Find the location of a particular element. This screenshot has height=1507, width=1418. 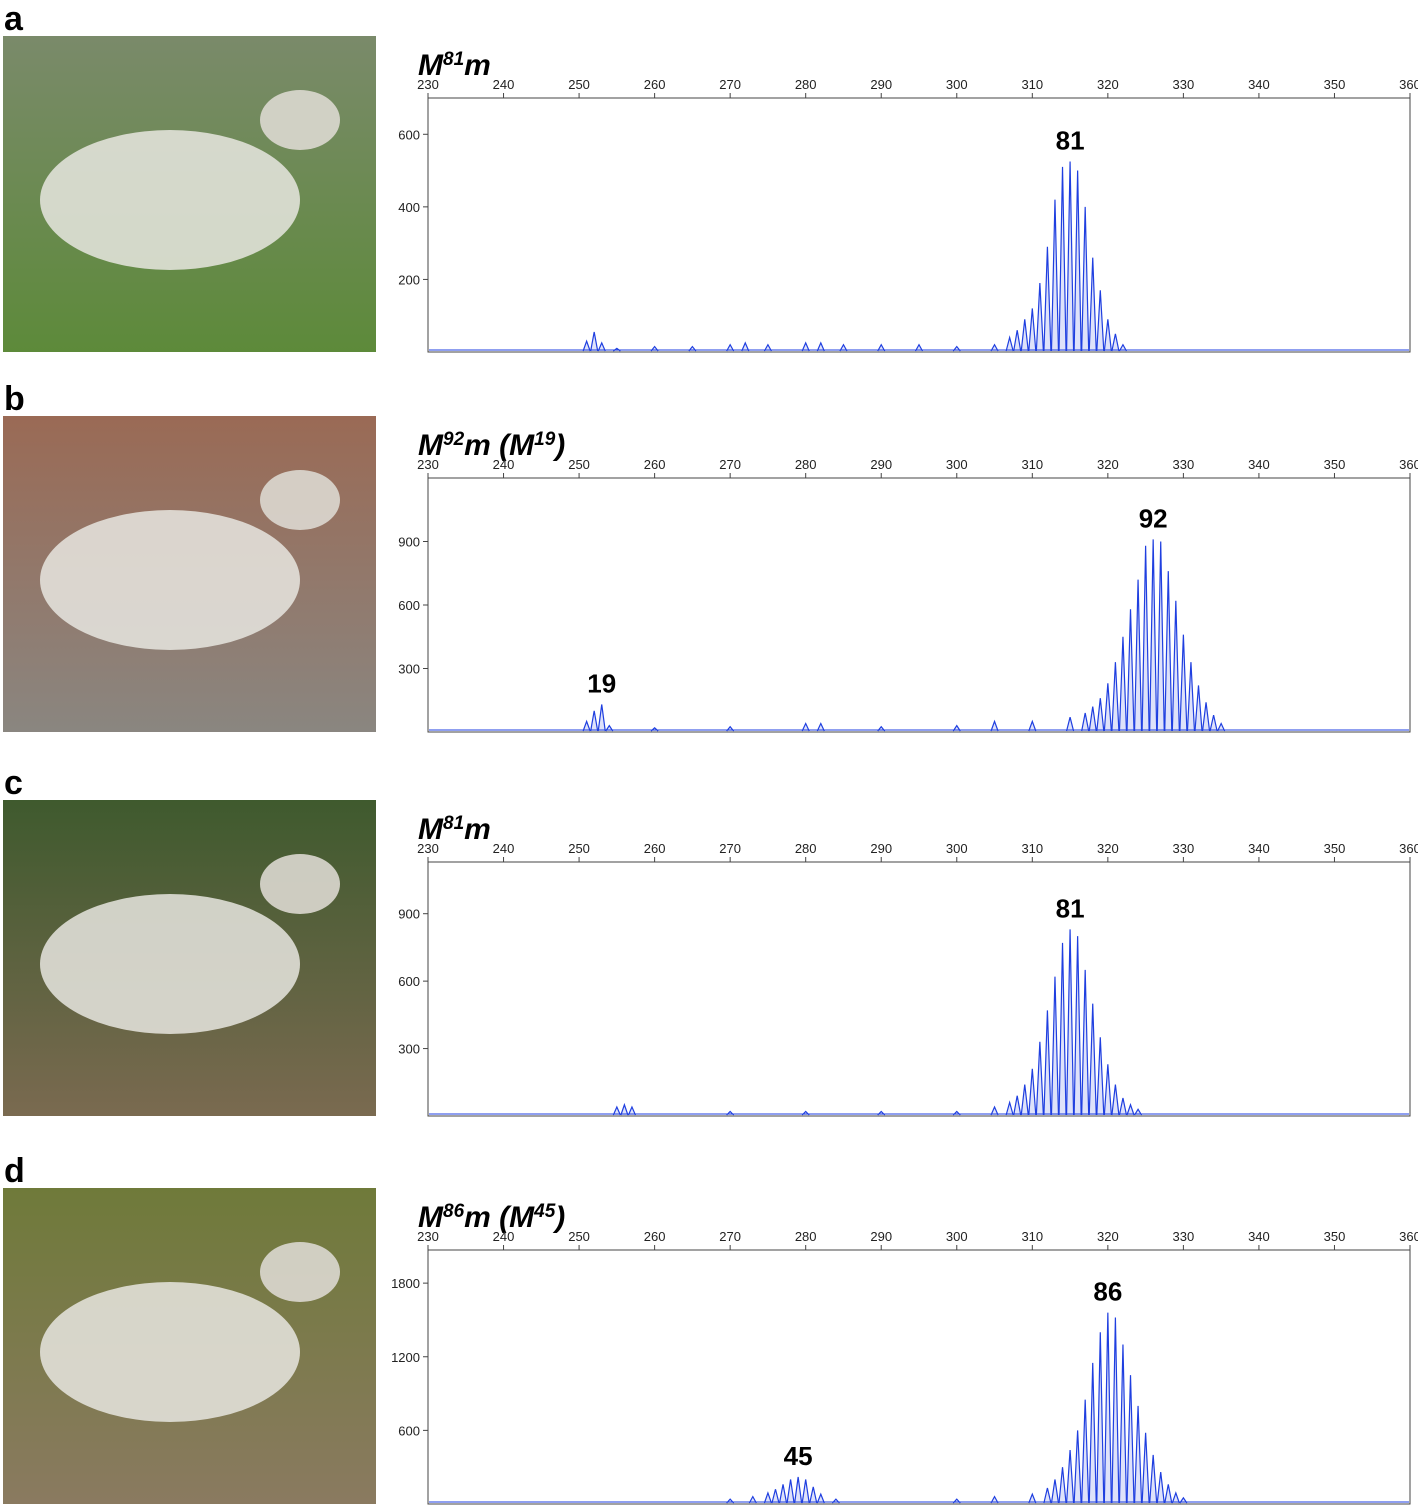

title-part: 86 is located at coordinates (454, 1211).